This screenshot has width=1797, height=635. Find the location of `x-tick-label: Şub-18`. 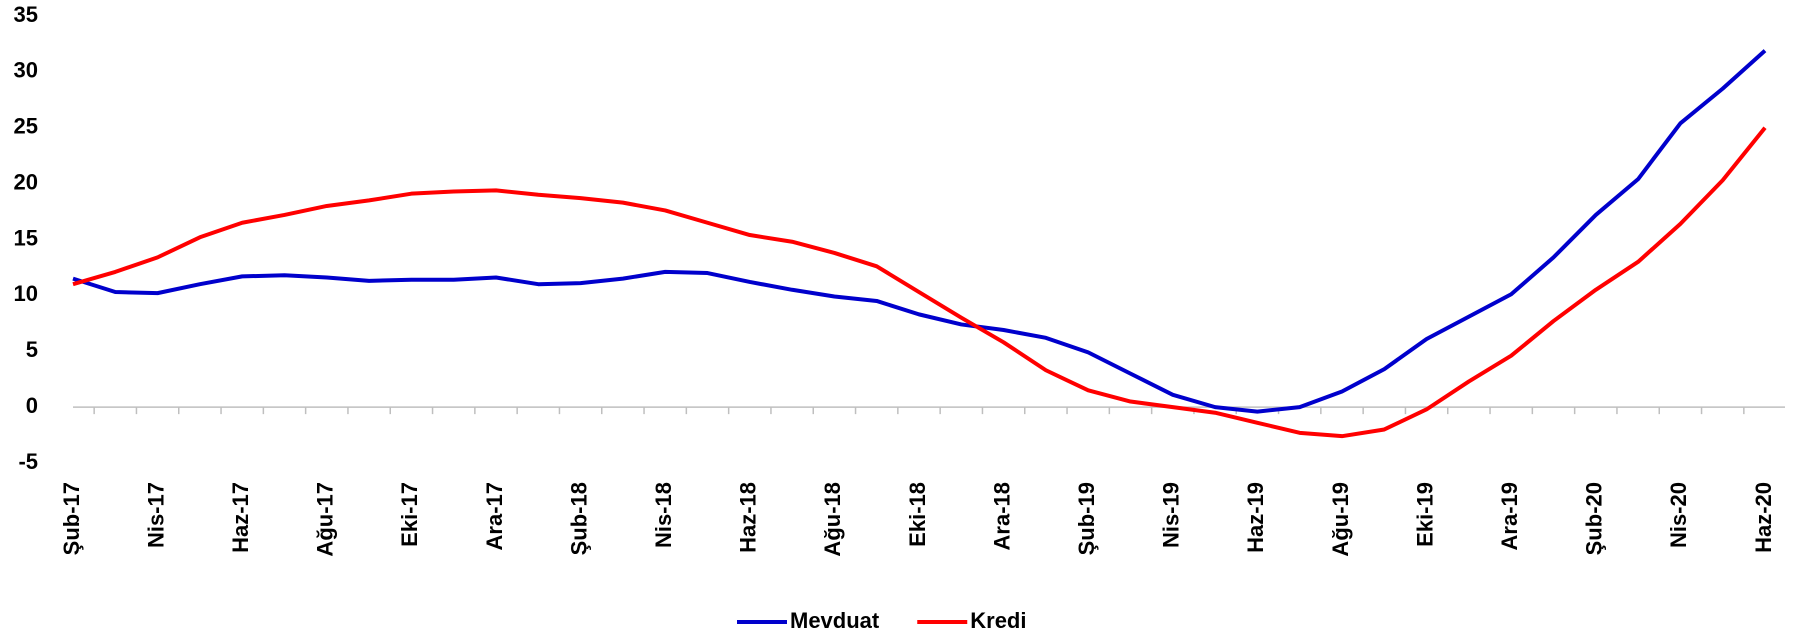

x-tick-label: Şub-18 is located at coordinates (578, 518).